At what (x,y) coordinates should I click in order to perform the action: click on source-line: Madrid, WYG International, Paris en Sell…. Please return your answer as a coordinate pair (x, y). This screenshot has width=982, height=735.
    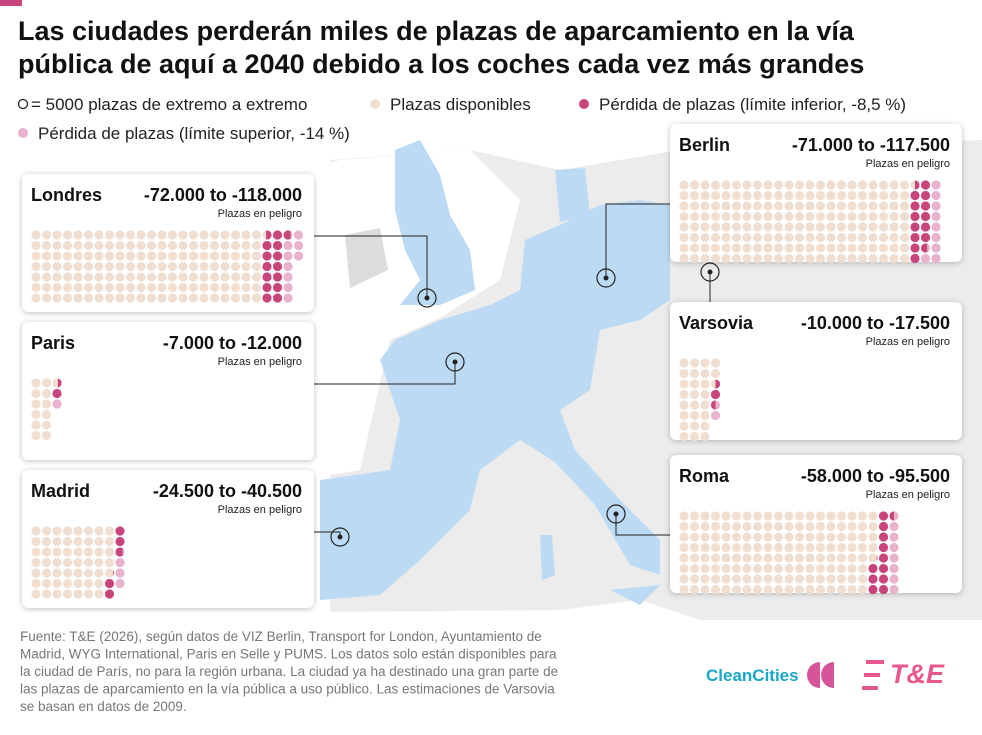
    Looking at the image, I should click on (288, 654).